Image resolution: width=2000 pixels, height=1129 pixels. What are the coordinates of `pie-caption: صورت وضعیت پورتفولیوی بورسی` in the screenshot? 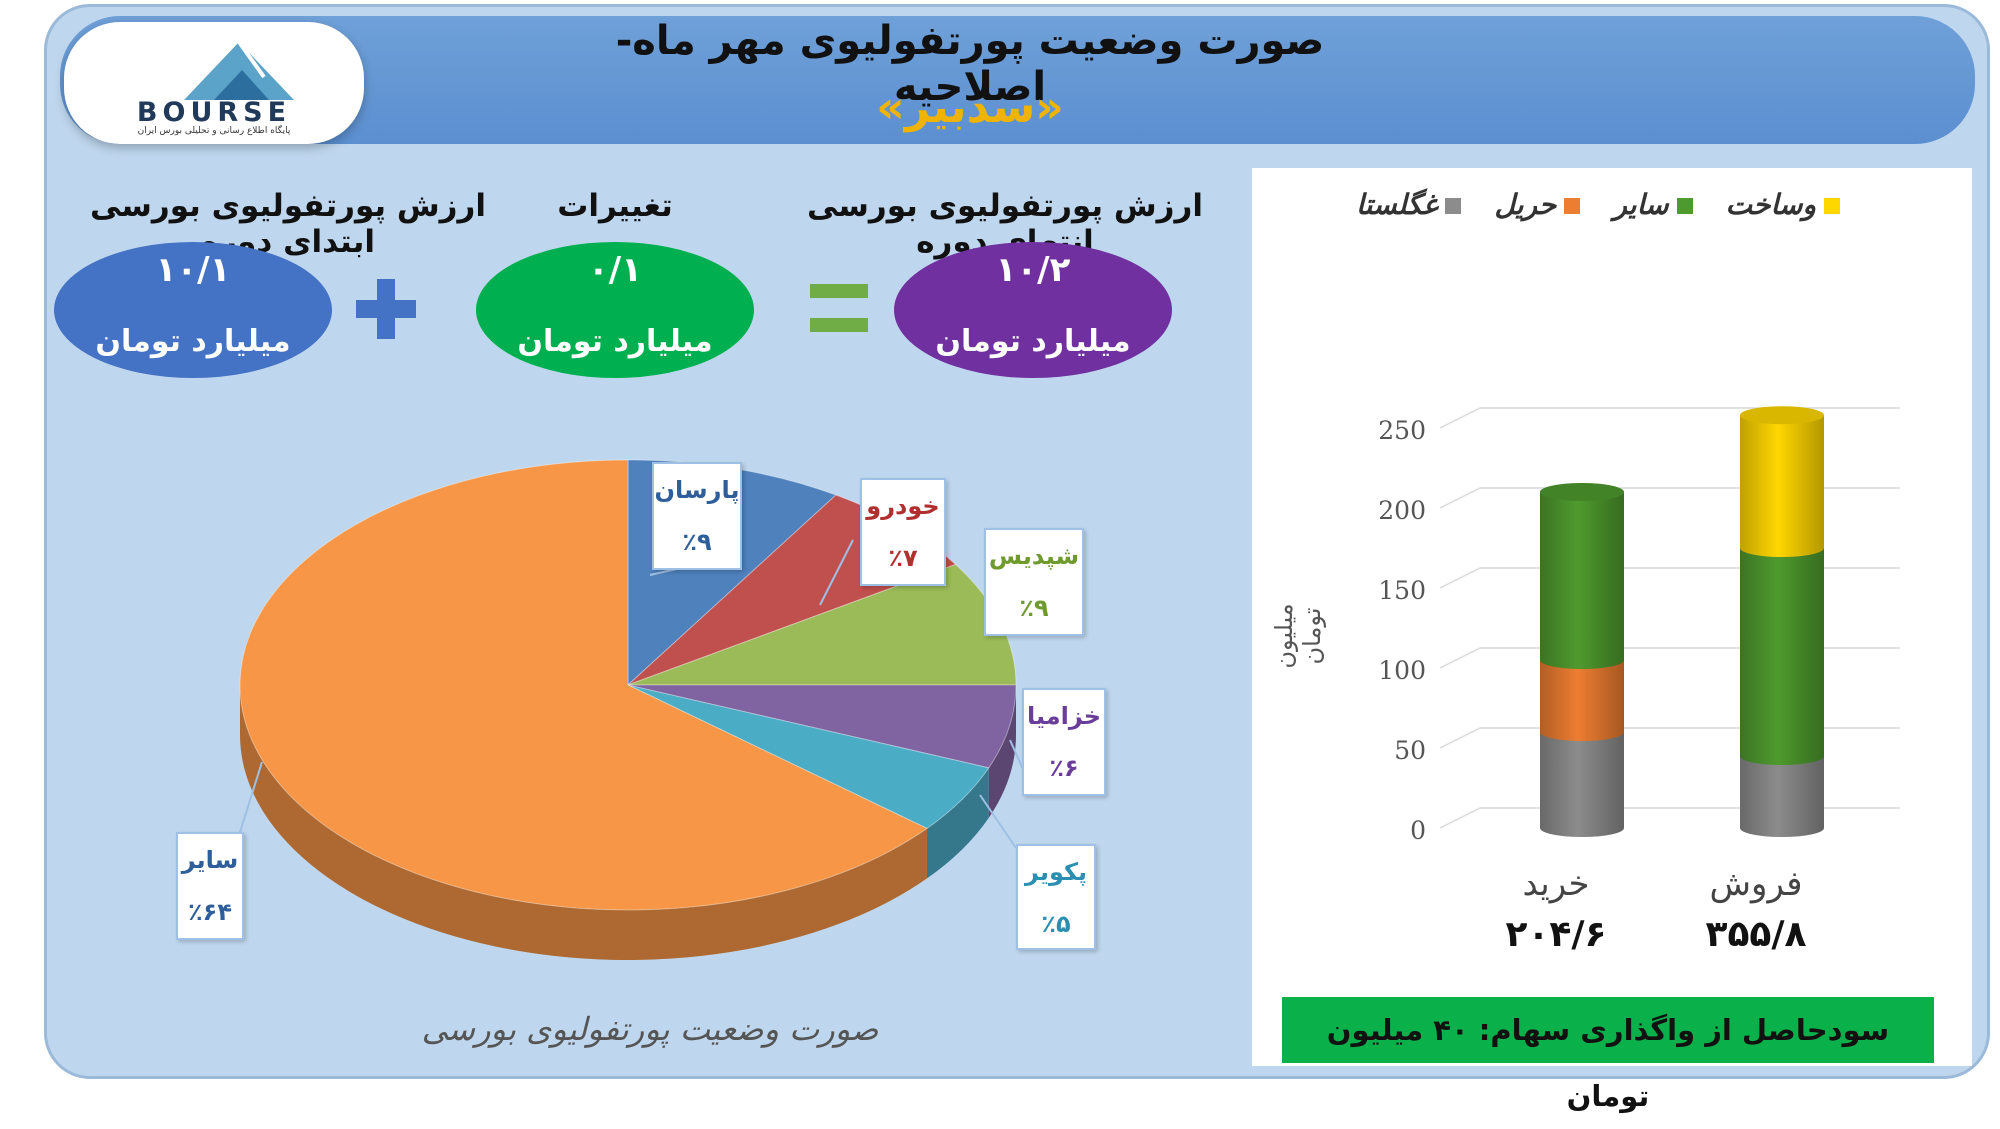 It's located at (650, 1029).